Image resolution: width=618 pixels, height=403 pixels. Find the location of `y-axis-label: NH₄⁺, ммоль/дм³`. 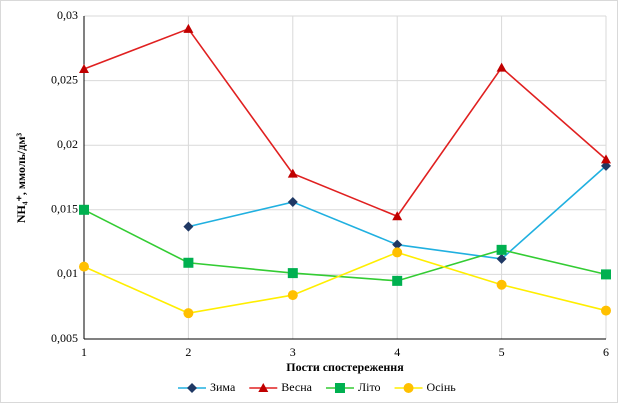

y-axis-label: NH₄⁺, ммоль/дм³ is located at coordinates (21, 177).